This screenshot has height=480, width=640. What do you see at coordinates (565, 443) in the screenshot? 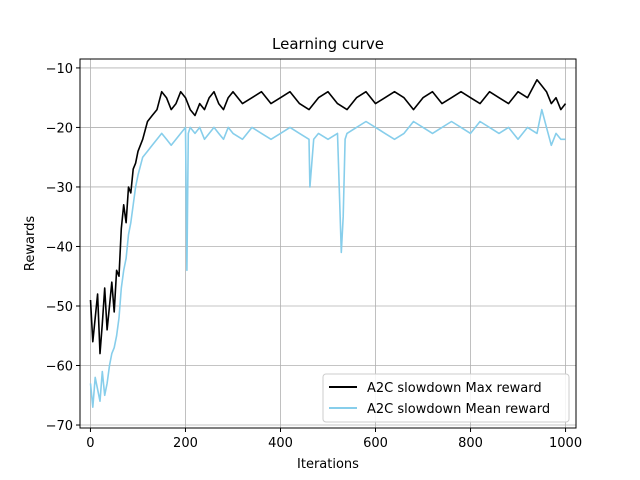
I see `x-tick-label: 1000` at bounding box center [565, 443].